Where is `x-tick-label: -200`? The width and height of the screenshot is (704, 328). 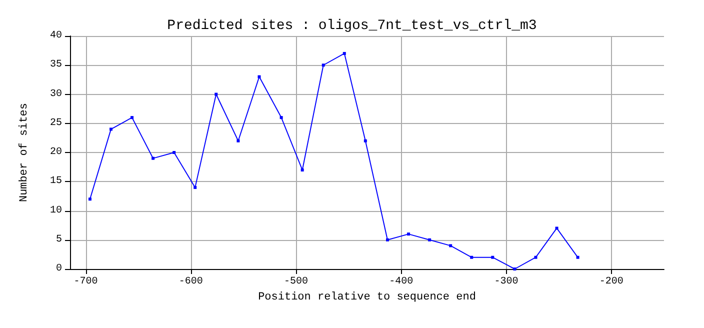
x-tick-label: -200 is located at coordinates (611, 282).